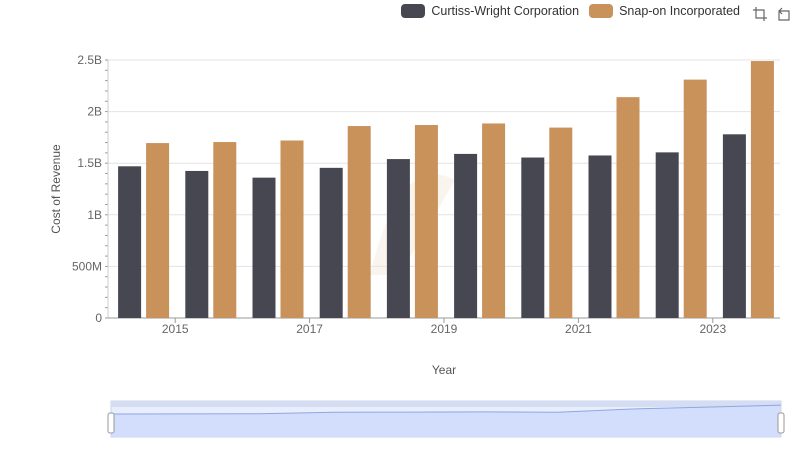 The width and height of the screenshot is (800, 466). What do you see at coordinates (89, 163) in the screenshot?
I see `y-tick-label: 1.5B` at bounding box center [89, 163].